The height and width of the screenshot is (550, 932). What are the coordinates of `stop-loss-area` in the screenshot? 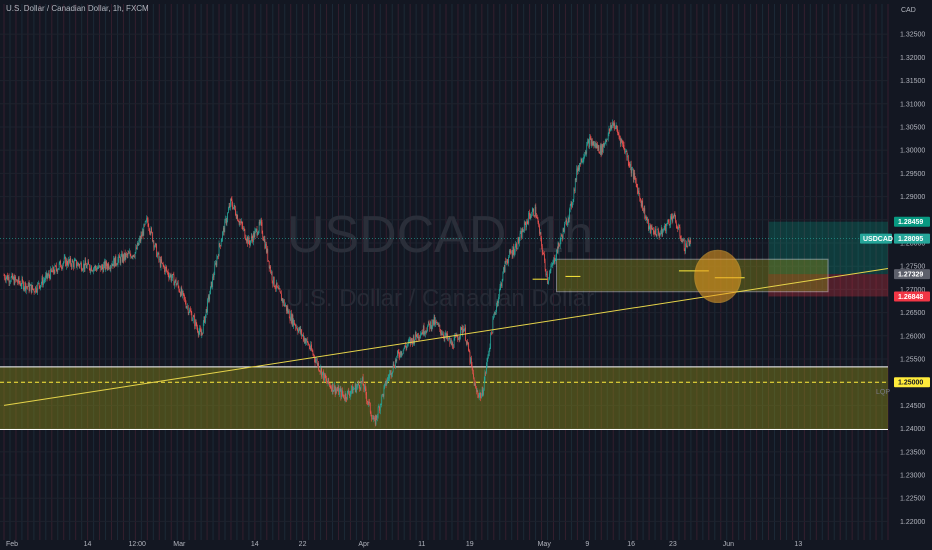 It's located at (828, 285).